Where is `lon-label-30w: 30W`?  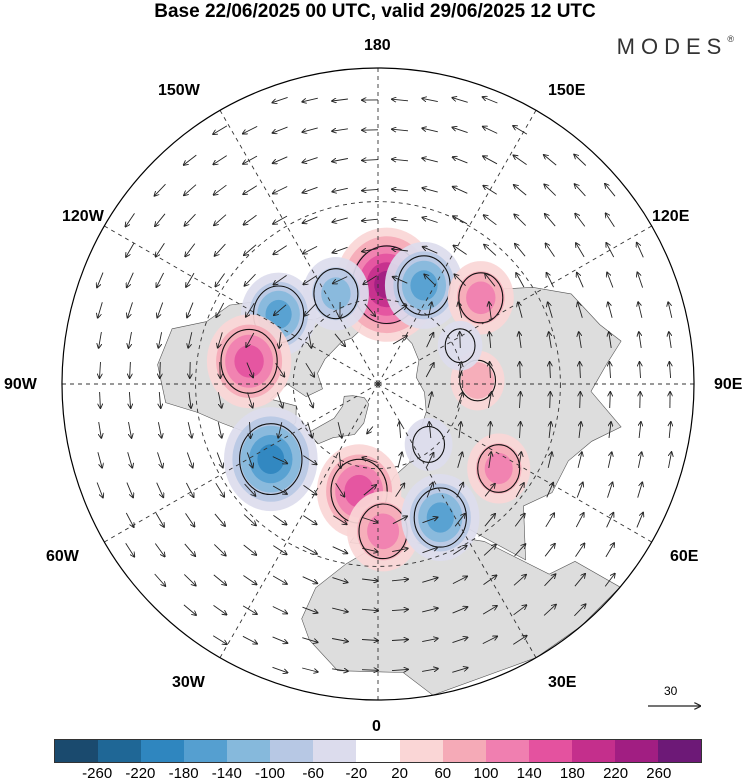 lon-label-30w: 30W is located at coordinates (188, 682).